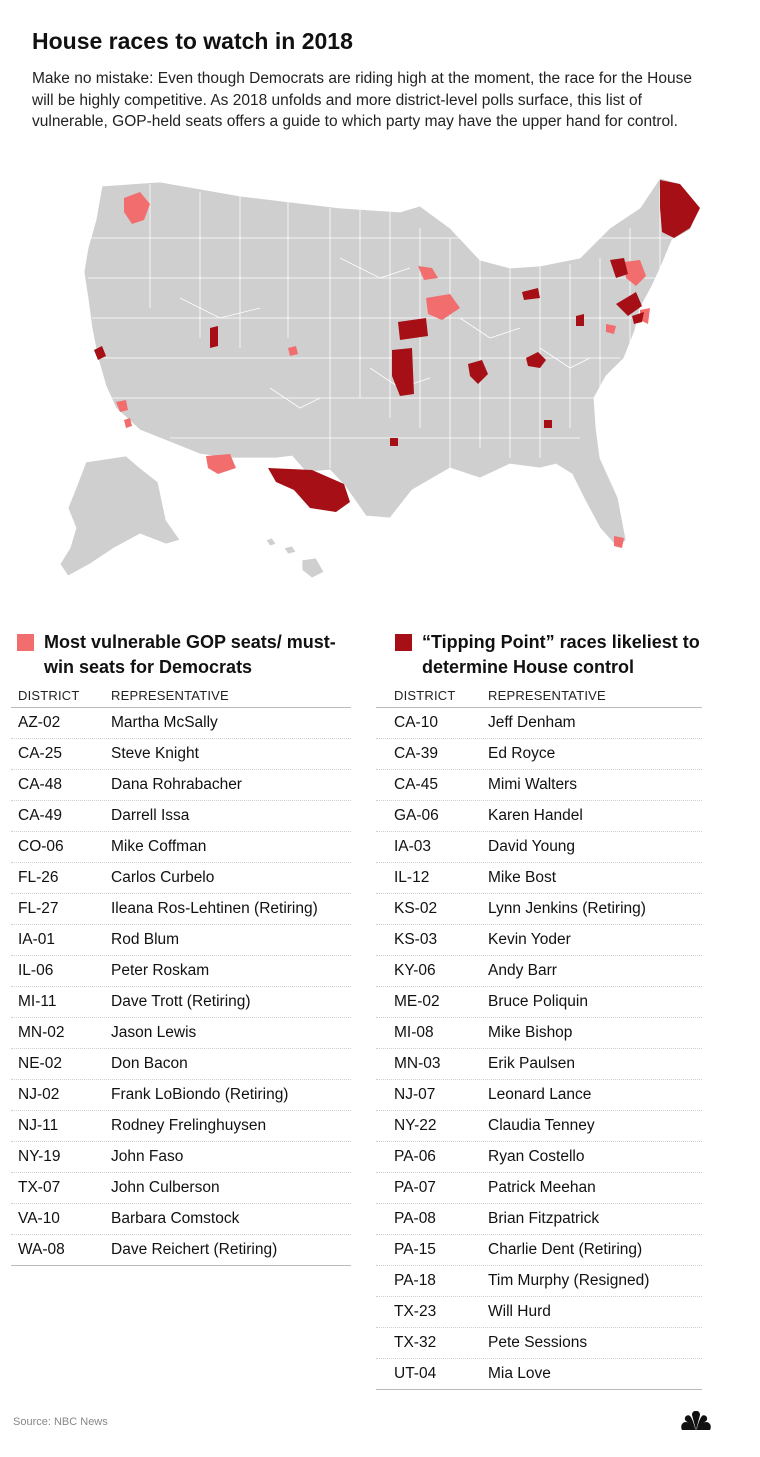 The image size is (760, 1457). I want to click on representative-cell: Carlos Curbelo, so click(163, 877).